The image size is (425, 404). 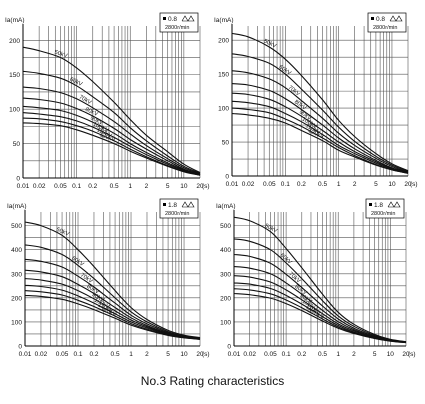 What do you see at coordinates (111, 146) in the screenshot?
I see `series-line-110kv` at bounding box center [111, 146].